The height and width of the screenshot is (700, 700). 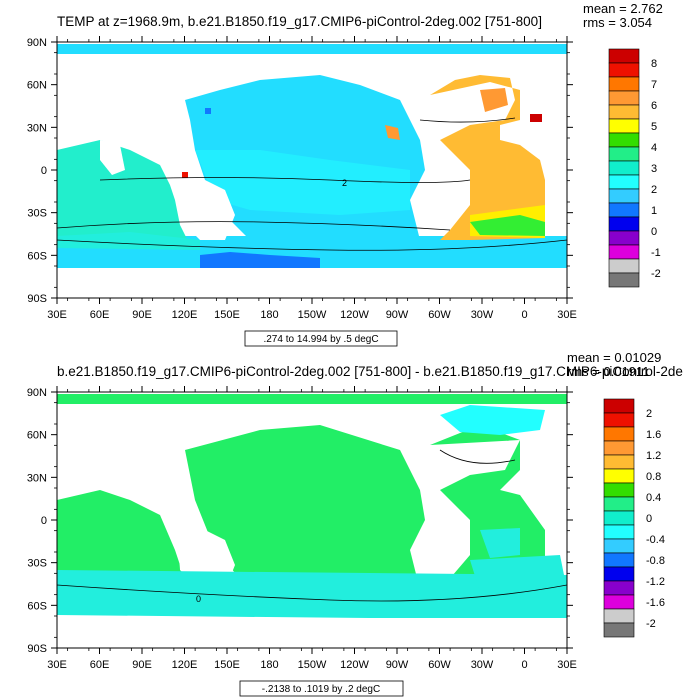 I want to click on colorbar-label: 1, so click(x=654, y=211).